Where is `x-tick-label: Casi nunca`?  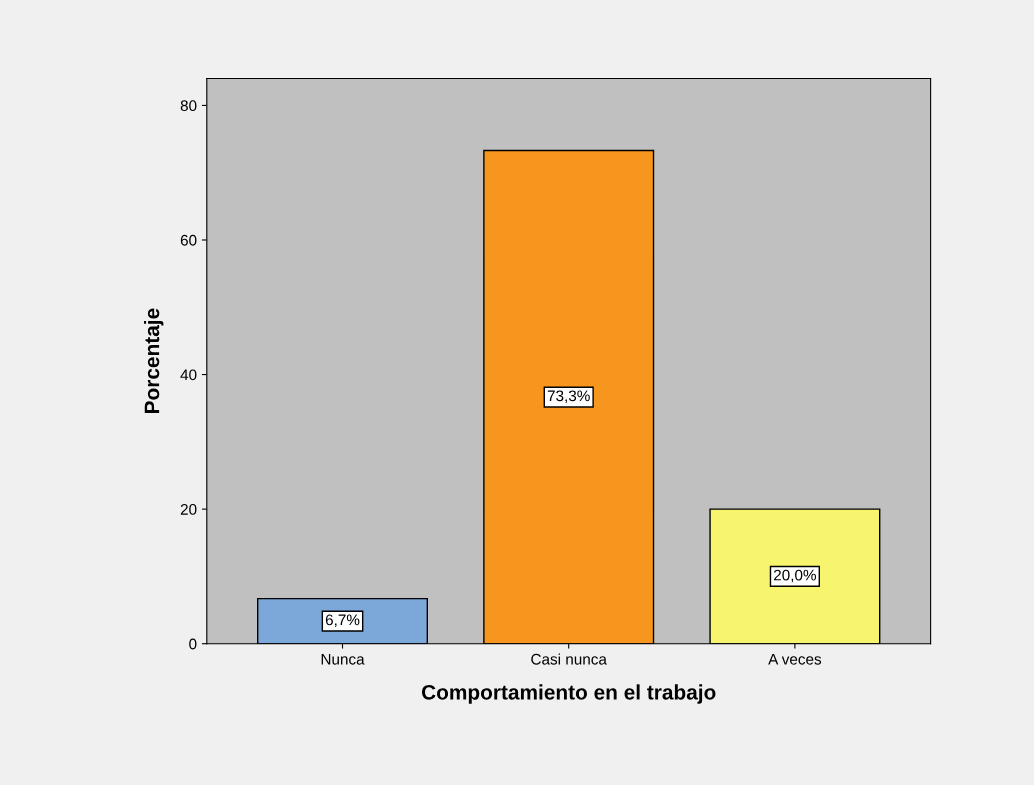
x-tick-label: Casi nunca is located at coordinates (569, 659).